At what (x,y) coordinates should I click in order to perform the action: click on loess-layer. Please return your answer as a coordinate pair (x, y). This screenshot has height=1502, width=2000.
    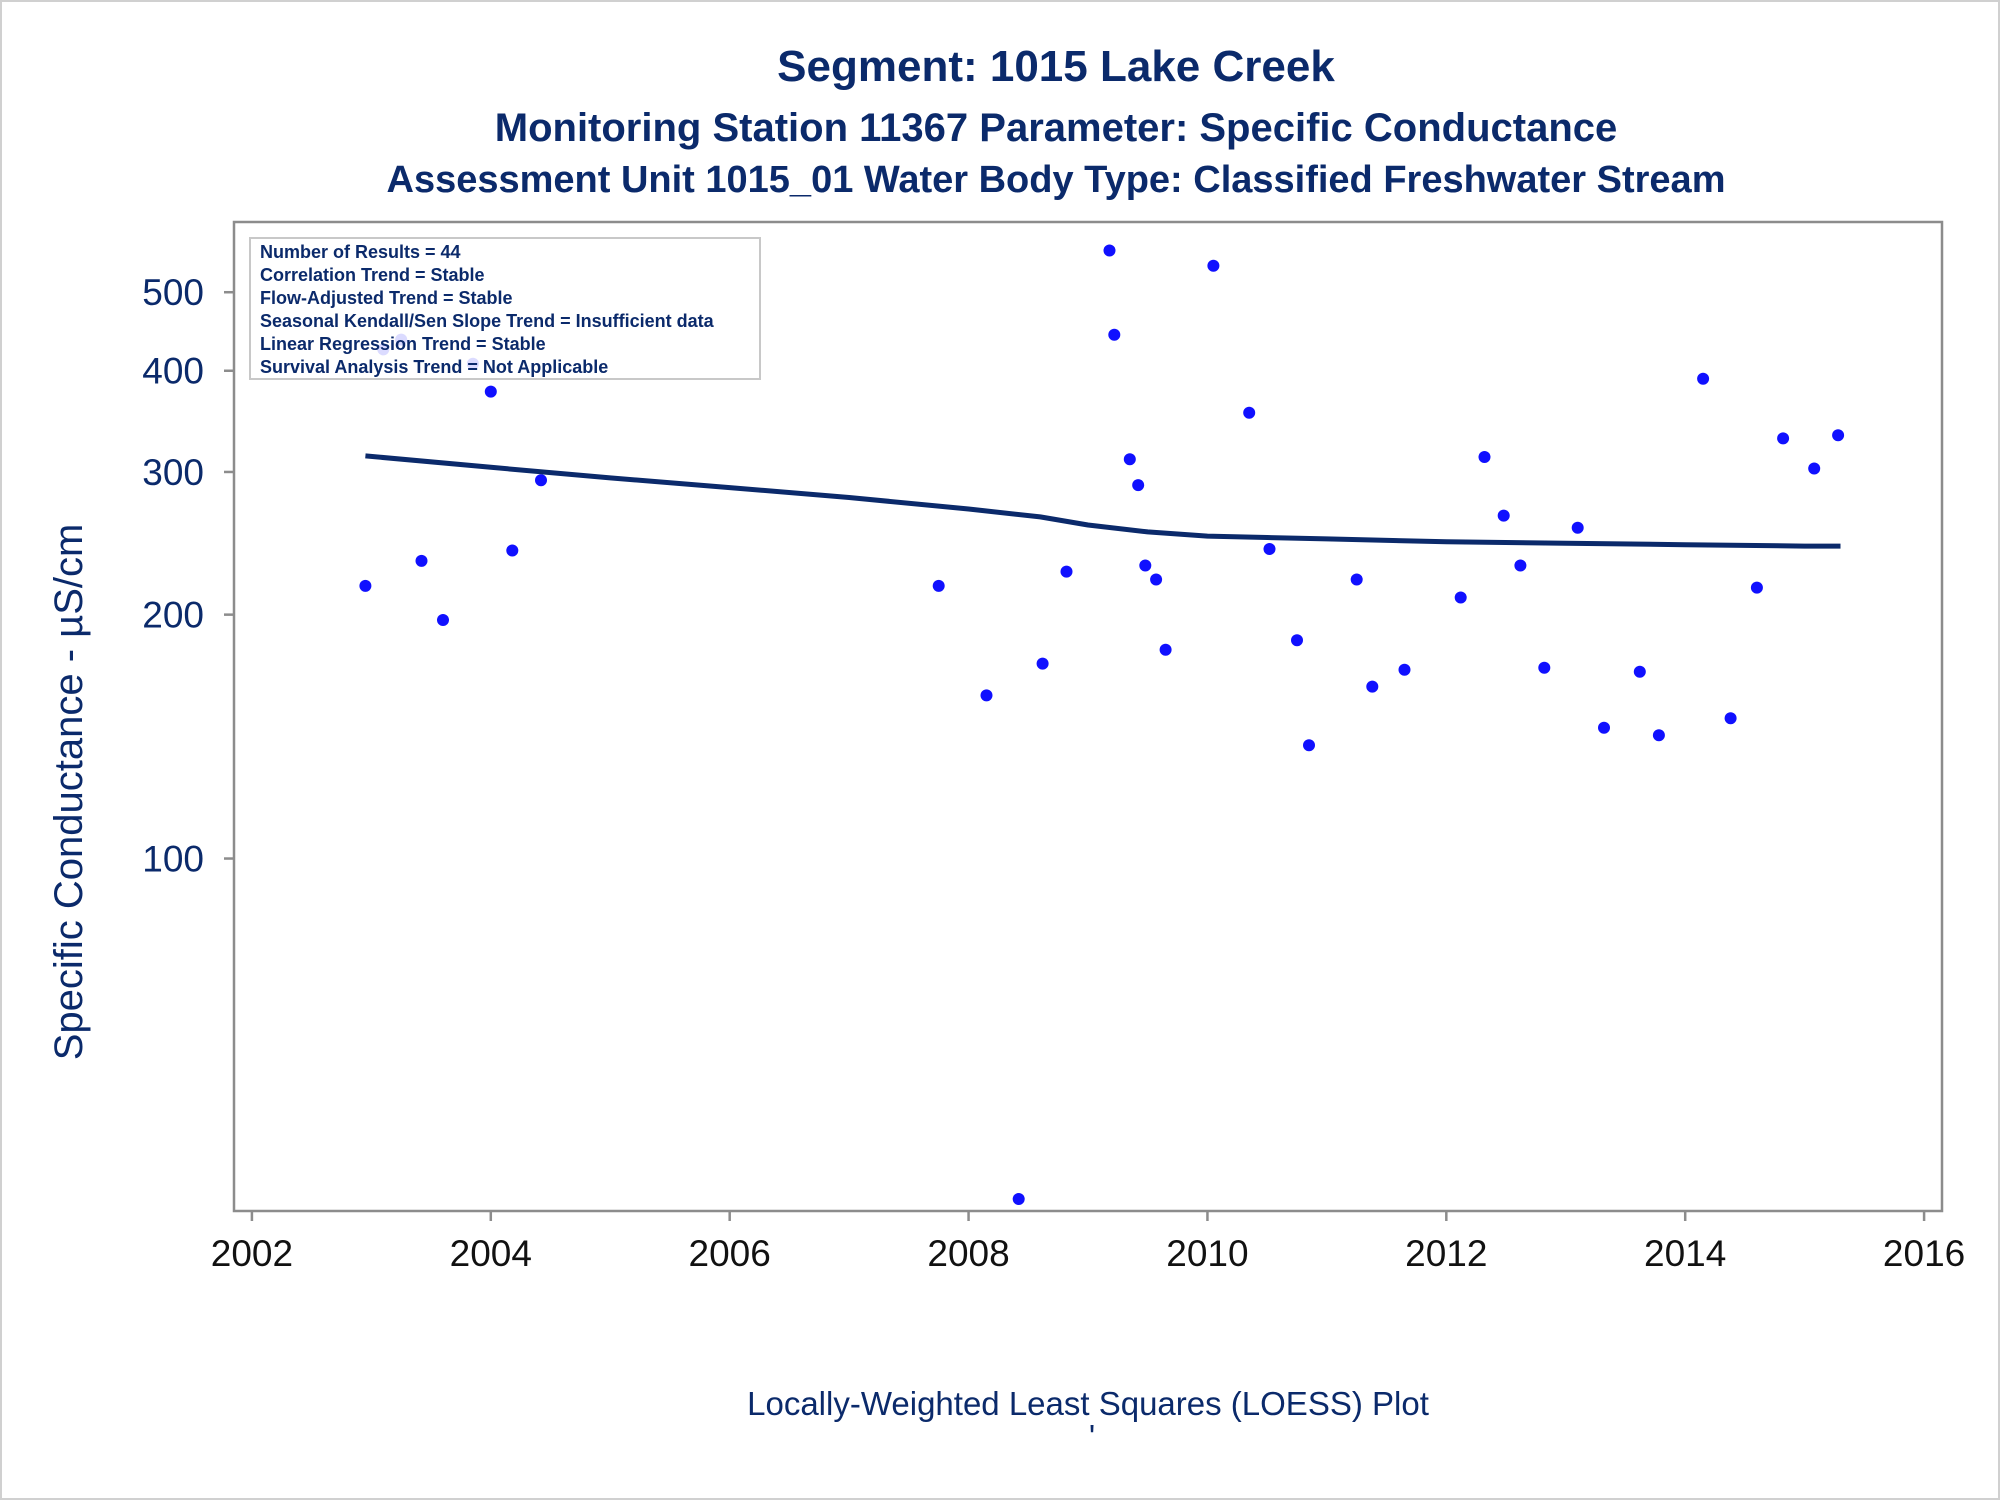
    Looking at the image, I should click on (1103, 501).